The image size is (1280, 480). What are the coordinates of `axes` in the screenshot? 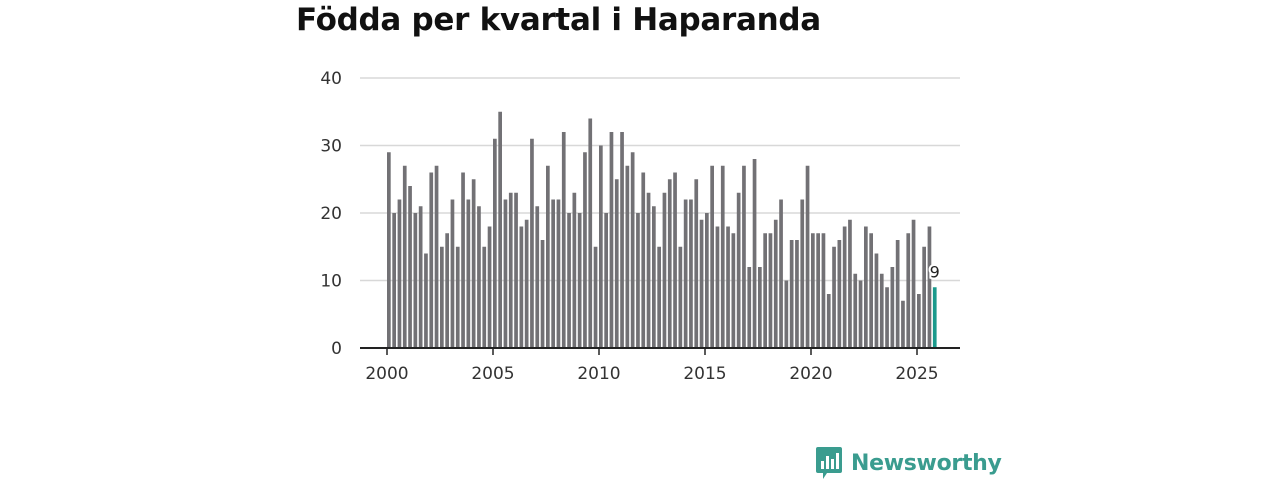 It's located at (660, 351).